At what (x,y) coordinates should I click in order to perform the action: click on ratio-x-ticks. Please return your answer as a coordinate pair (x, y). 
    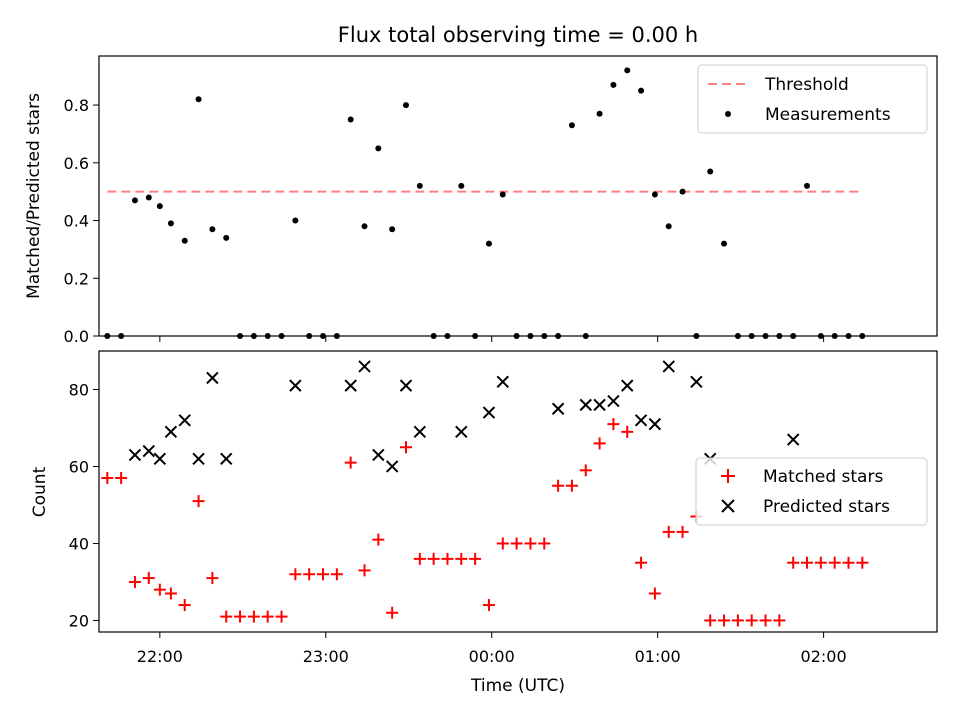
    Looking at the image, I should click on (492, 339).